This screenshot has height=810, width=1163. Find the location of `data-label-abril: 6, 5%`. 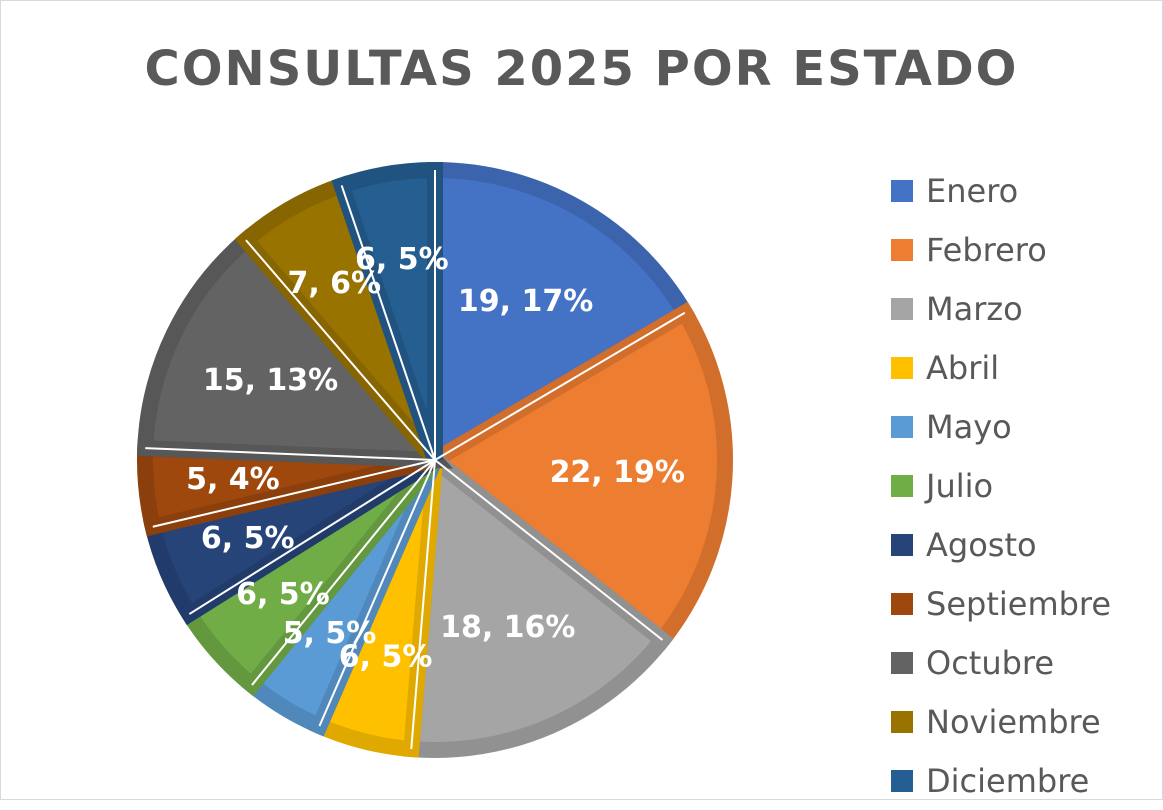

data-label-abril: 6, 5% is located at coordinates (386, 656).